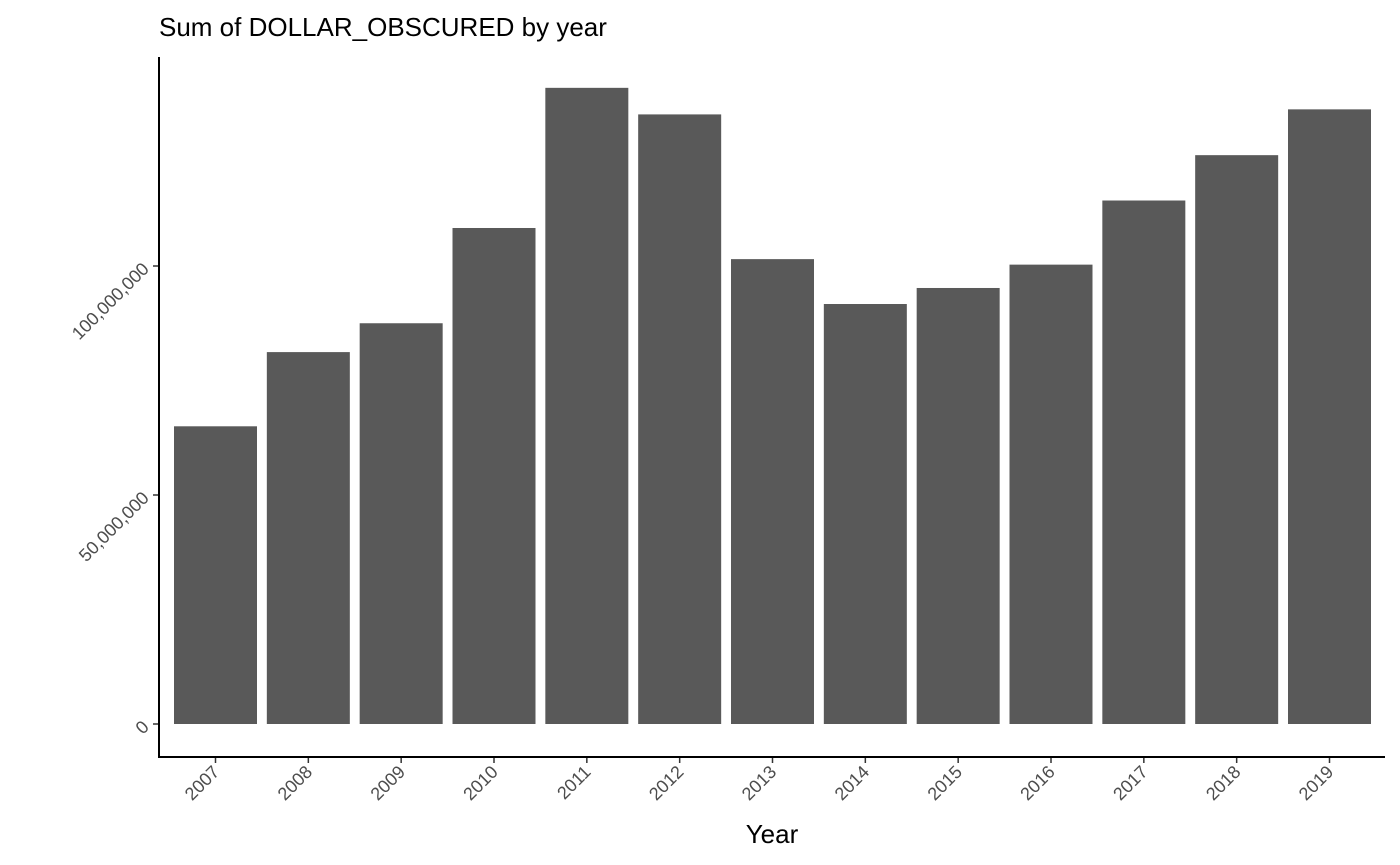  What do you see at coordinates (1329, 417) in the screenshot?
I see `bar-2019` at bounding box center [1329, 417].